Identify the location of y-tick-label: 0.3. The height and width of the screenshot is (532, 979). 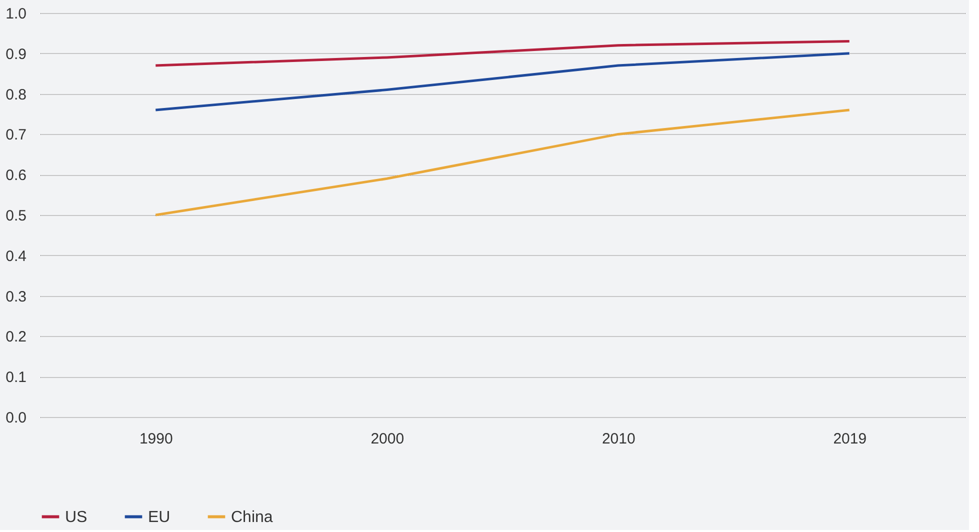
(16, 297).